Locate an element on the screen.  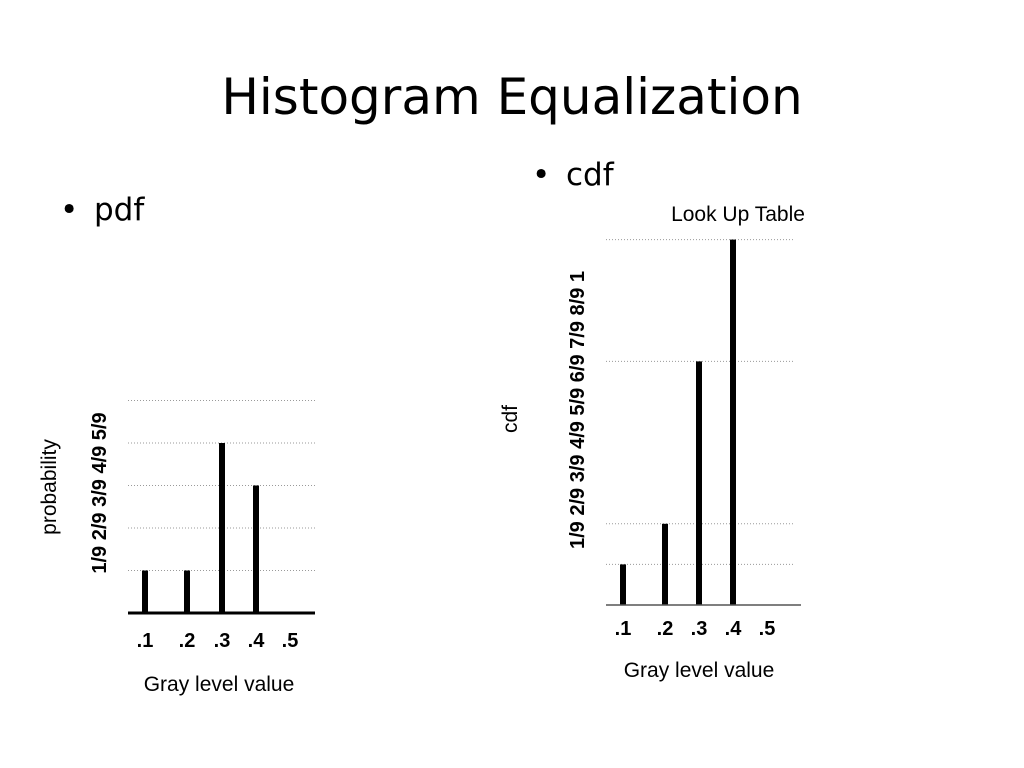
pdf-bars is located at coordinates (200, 528).